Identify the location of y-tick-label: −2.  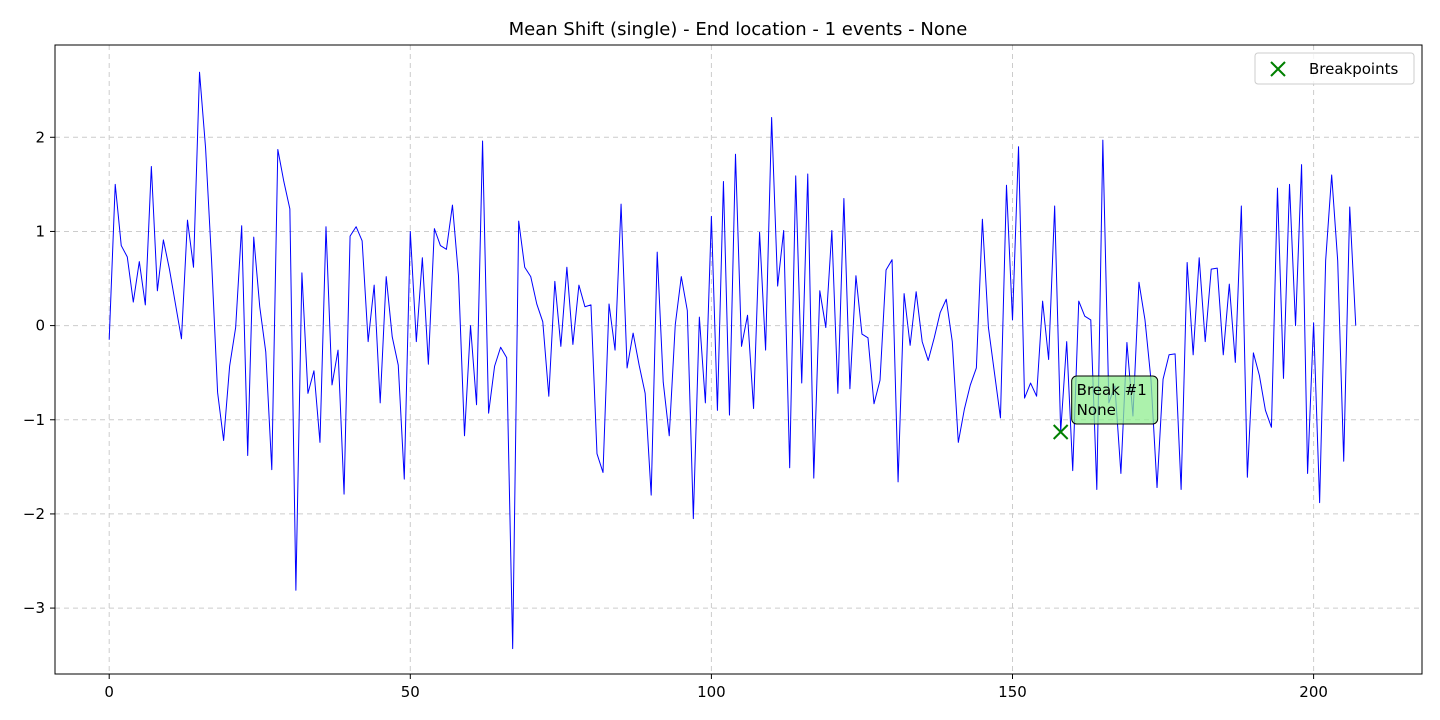
(34, 514).